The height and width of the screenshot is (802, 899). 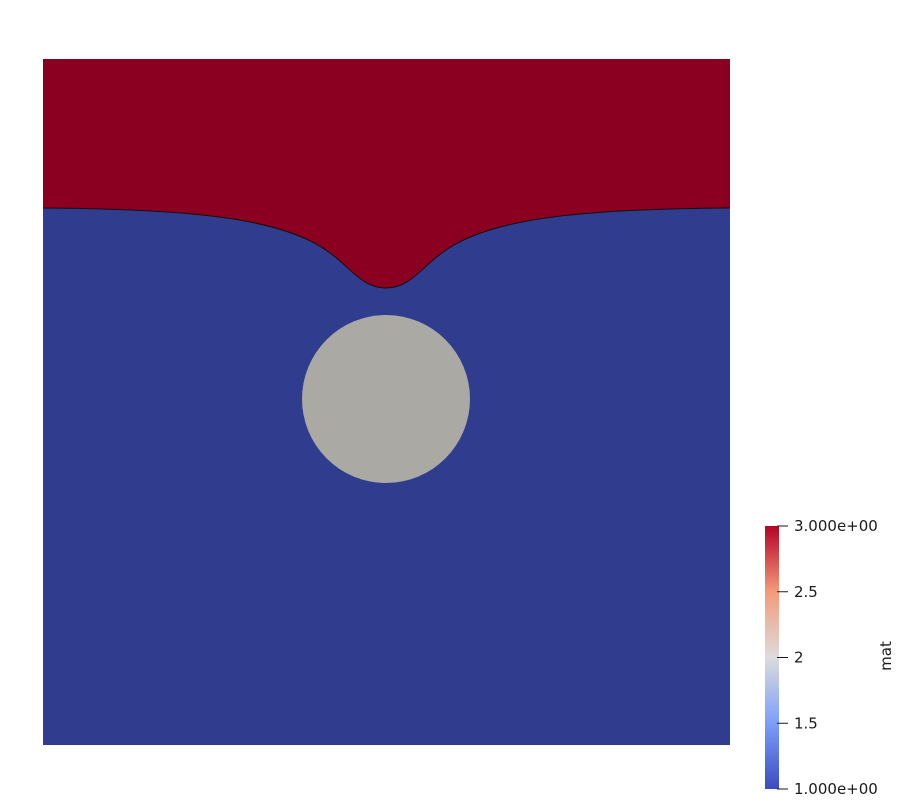 What do you see at coordinates (830, 657) in the screenshot?
I see `colorbar: 3.000e+00 2.5 2 1.5 1.000e+00 mat` at bounding box center [830, 657].